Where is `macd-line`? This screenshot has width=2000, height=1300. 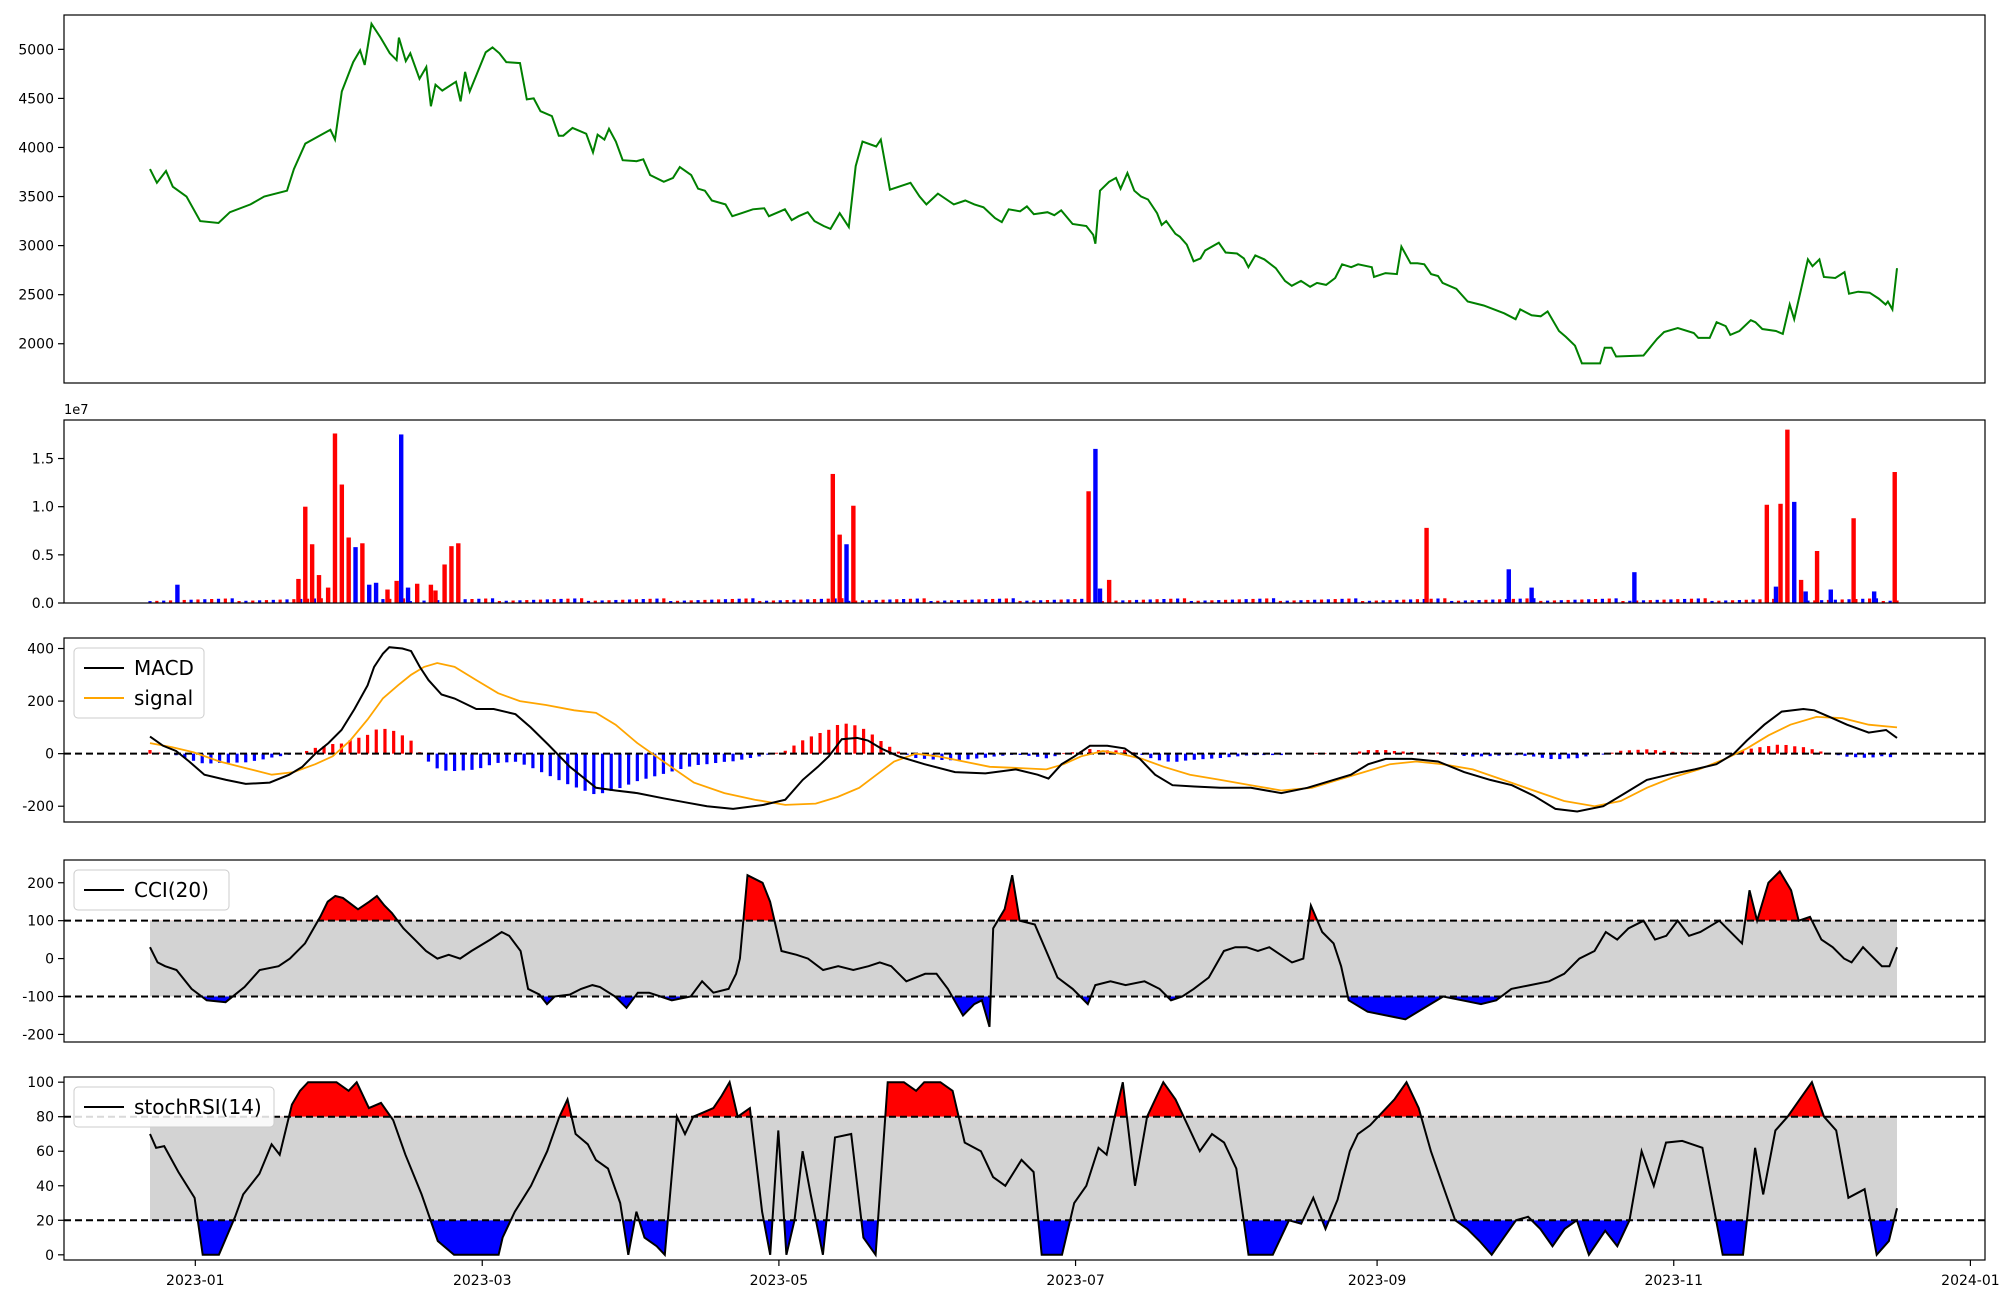 macd-line is located at coordinates (1023, 729).